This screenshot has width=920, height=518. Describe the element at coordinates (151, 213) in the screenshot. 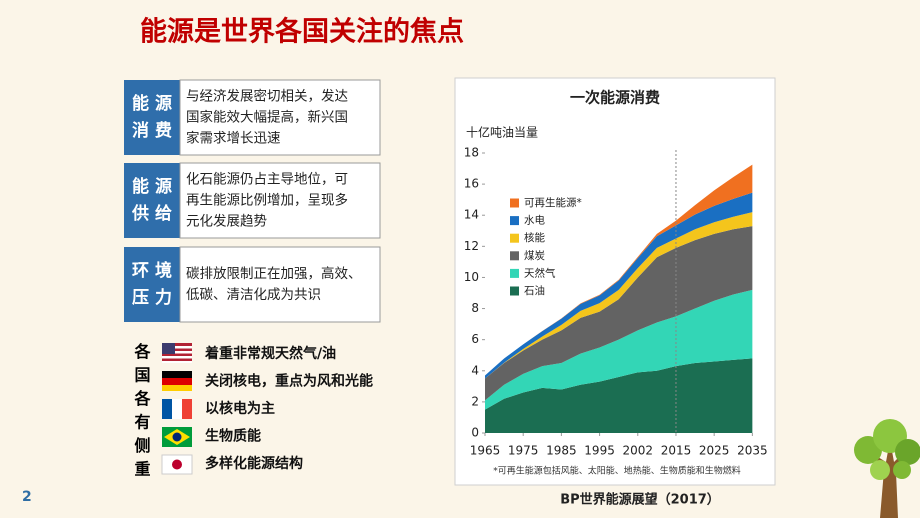

I see `topic-label: 供 给` at that location.